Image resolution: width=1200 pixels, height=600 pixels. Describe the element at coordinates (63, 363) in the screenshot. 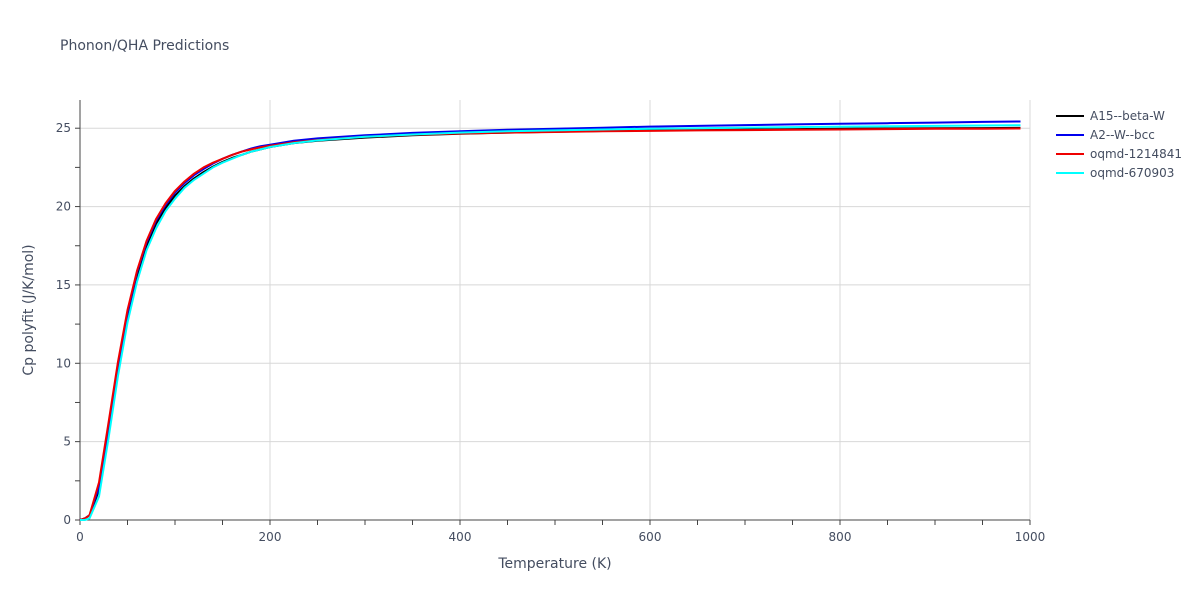

I see `y-tick-label: 10` at that location.